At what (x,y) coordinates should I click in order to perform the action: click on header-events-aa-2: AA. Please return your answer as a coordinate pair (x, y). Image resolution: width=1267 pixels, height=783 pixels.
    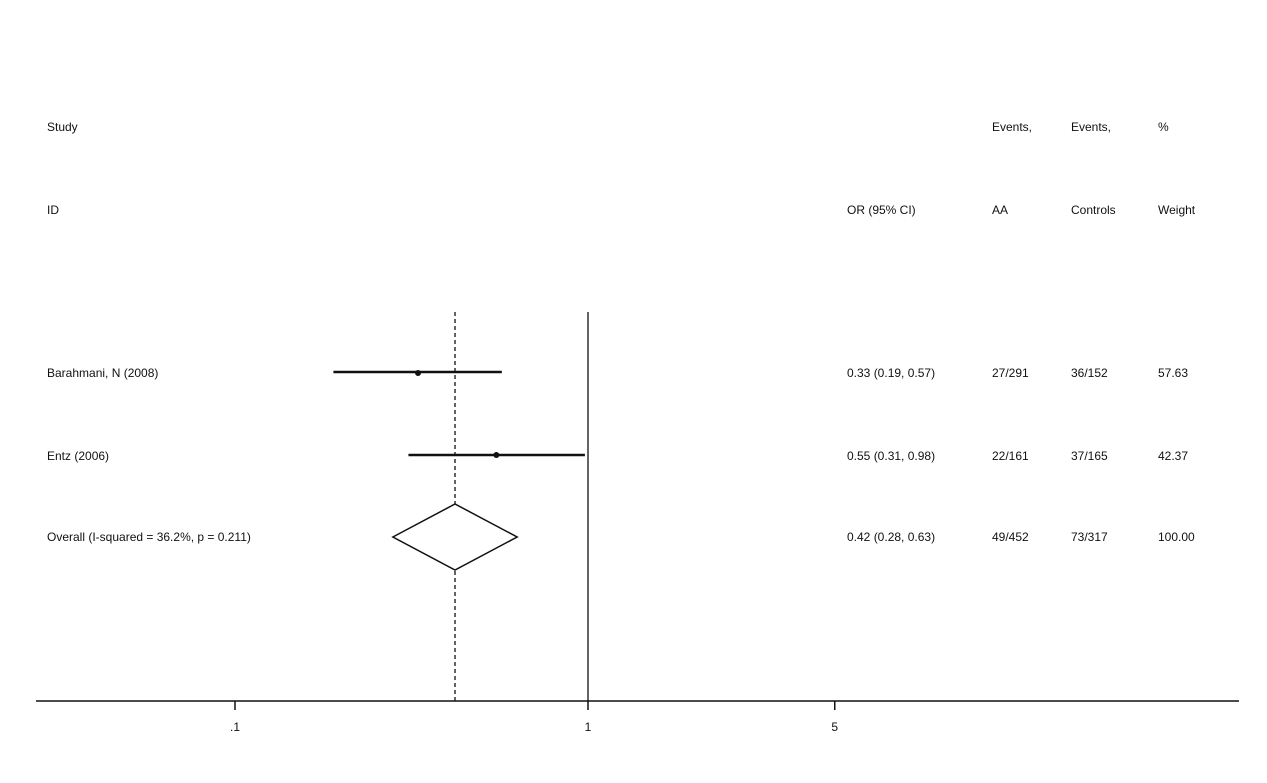
    Looking at the image, I should click on (1000, 210).